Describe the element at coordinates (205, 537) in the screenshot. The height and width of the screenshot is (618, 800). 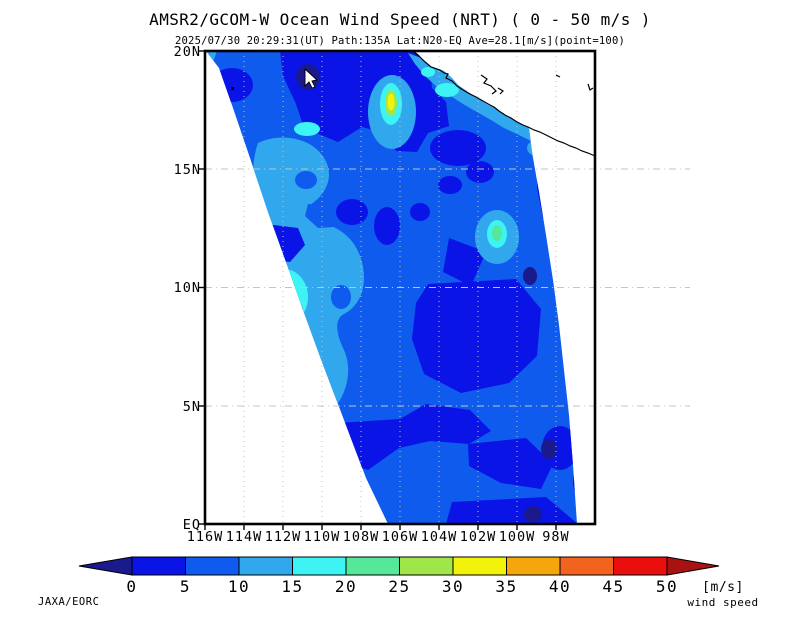
I see `lon-label: 116W` at that location.